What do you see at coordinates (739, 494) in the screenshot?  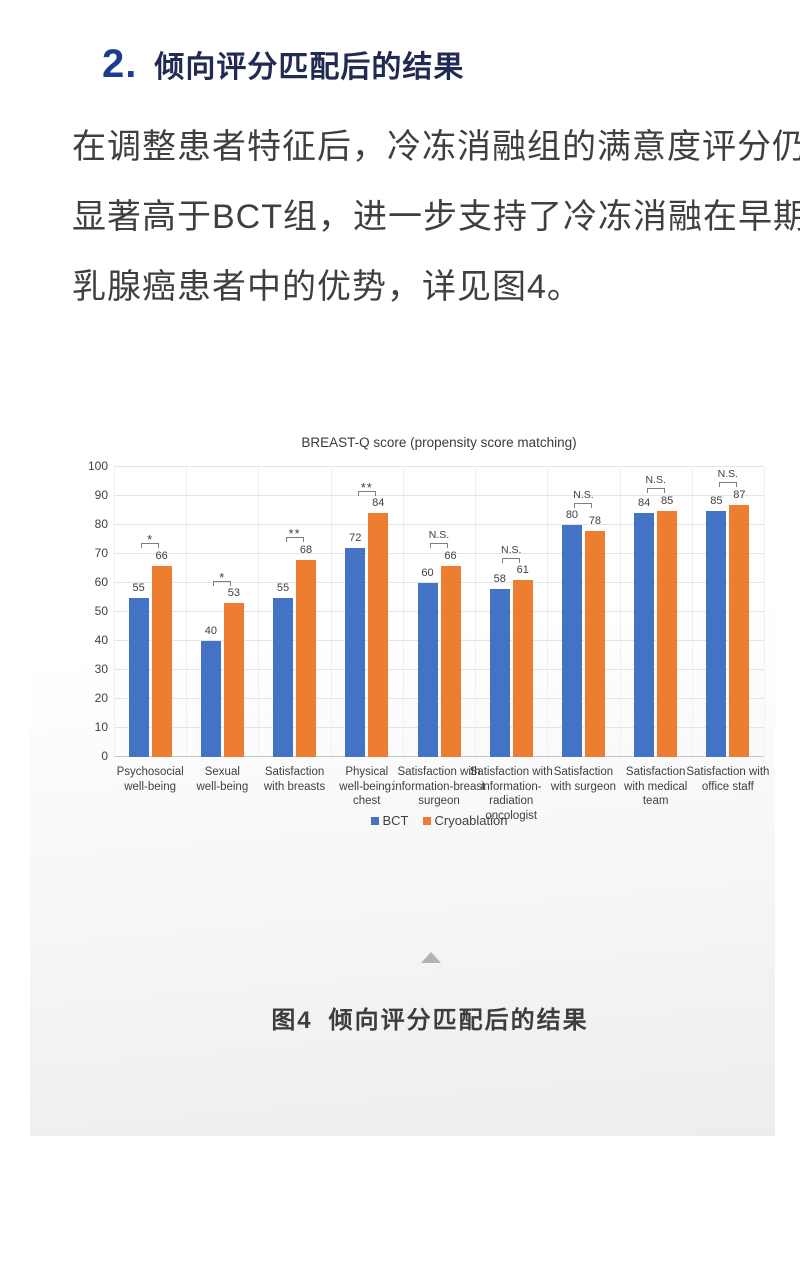 I see `bar-value-label: 87` at bounding box center [739, 494].